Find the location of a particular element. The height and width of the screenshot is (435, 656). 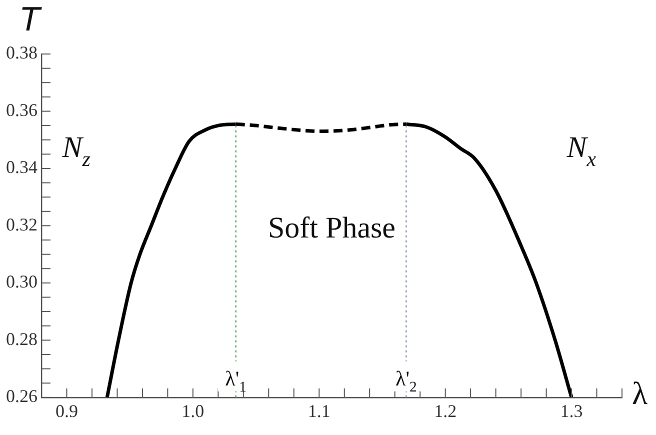

x-tick-label: 1.3 is located at coordinates (571, 410).